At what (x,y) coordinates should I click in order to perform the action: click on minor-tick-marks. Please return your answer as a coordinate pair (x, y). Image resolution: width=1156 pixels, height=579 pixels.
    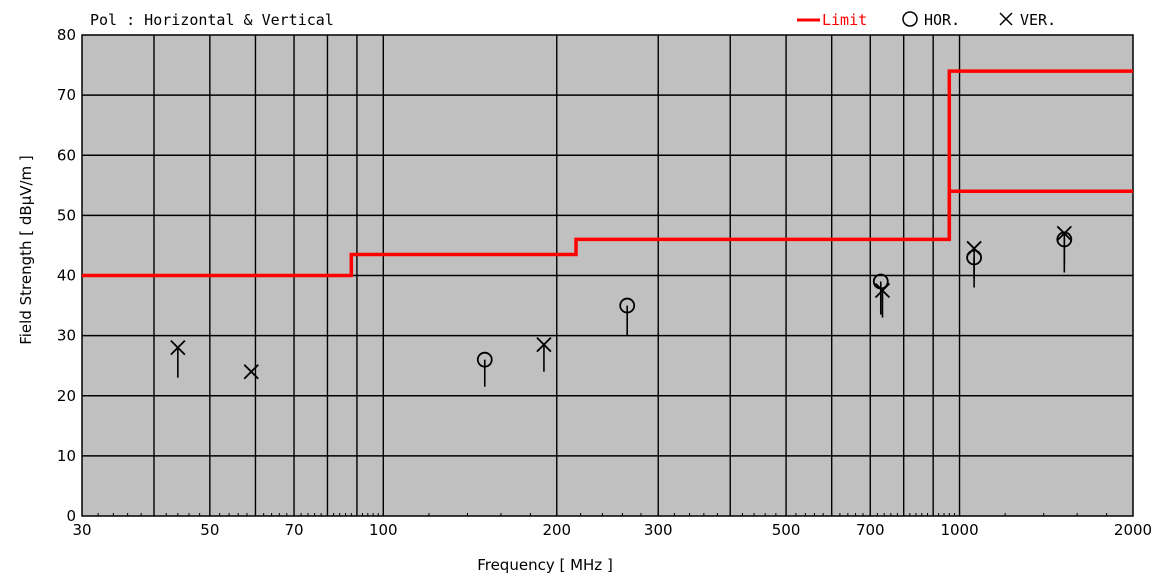
    Looking at the image, I should click on (607, 514).